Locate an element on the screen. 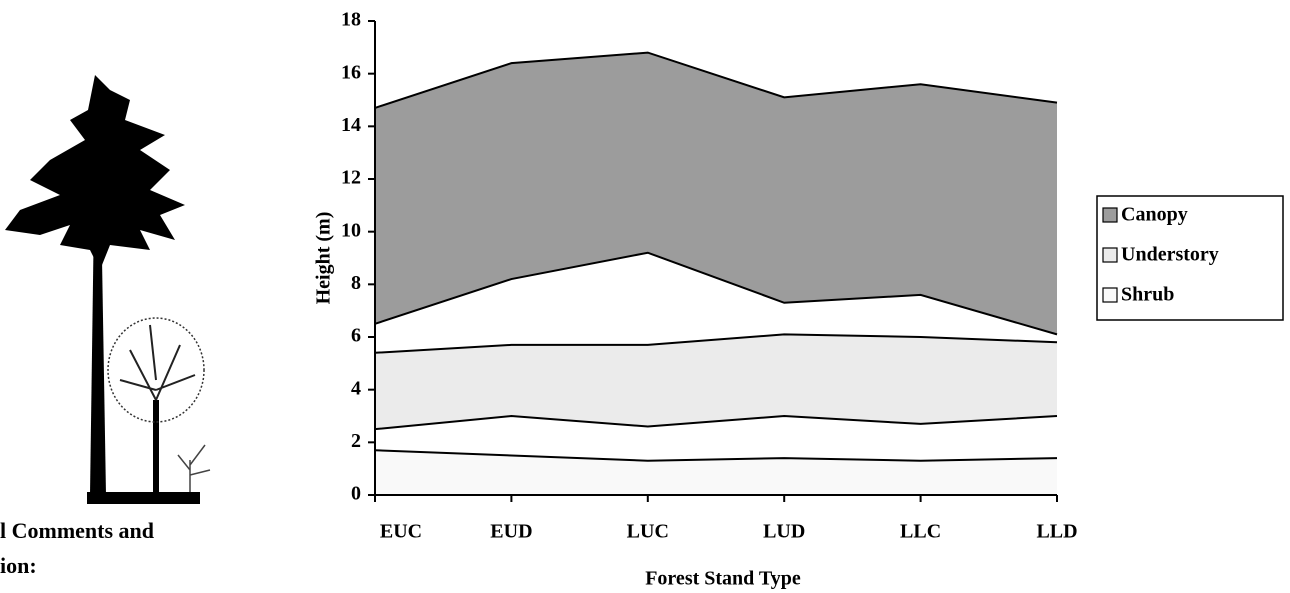  y-tick-label: 16 is located at coordinates (351, 72).